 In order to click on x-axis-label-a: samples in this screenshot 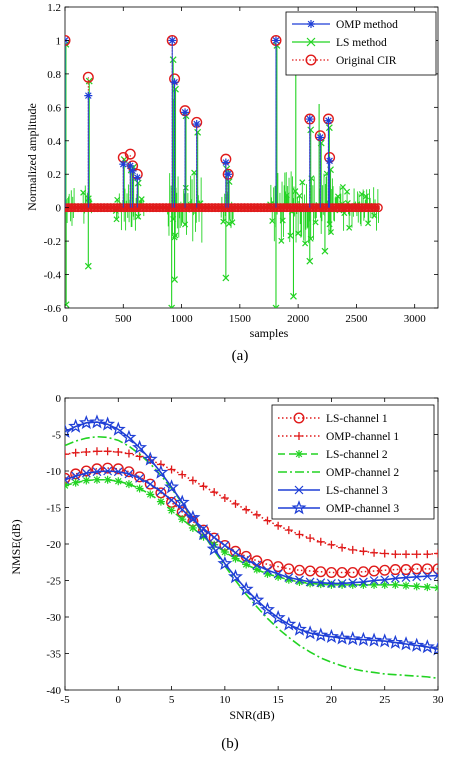, I will do `click(269, 333)`.